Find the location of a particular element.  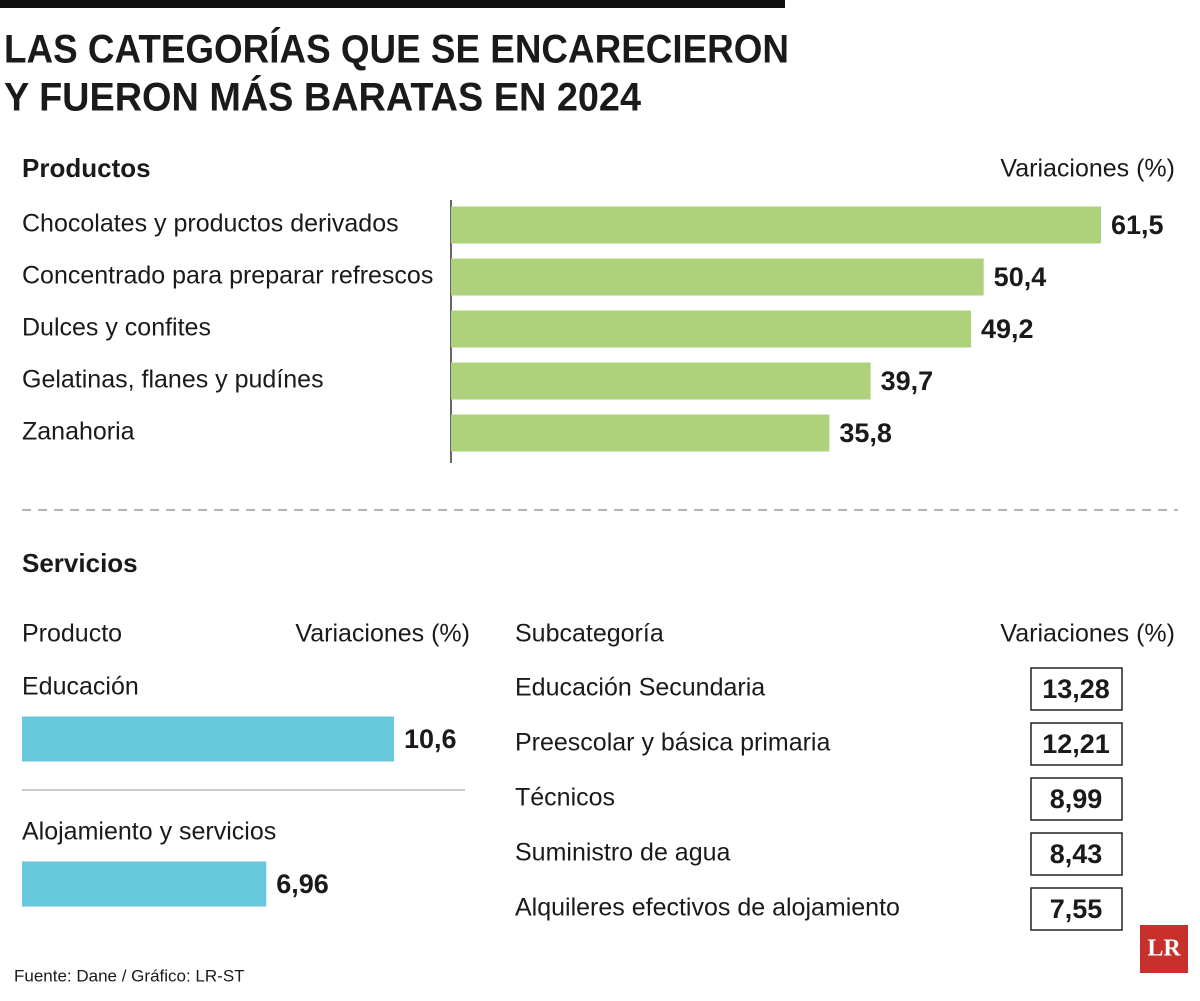

data-label: 10,6 is located at coordinates (430, 739).